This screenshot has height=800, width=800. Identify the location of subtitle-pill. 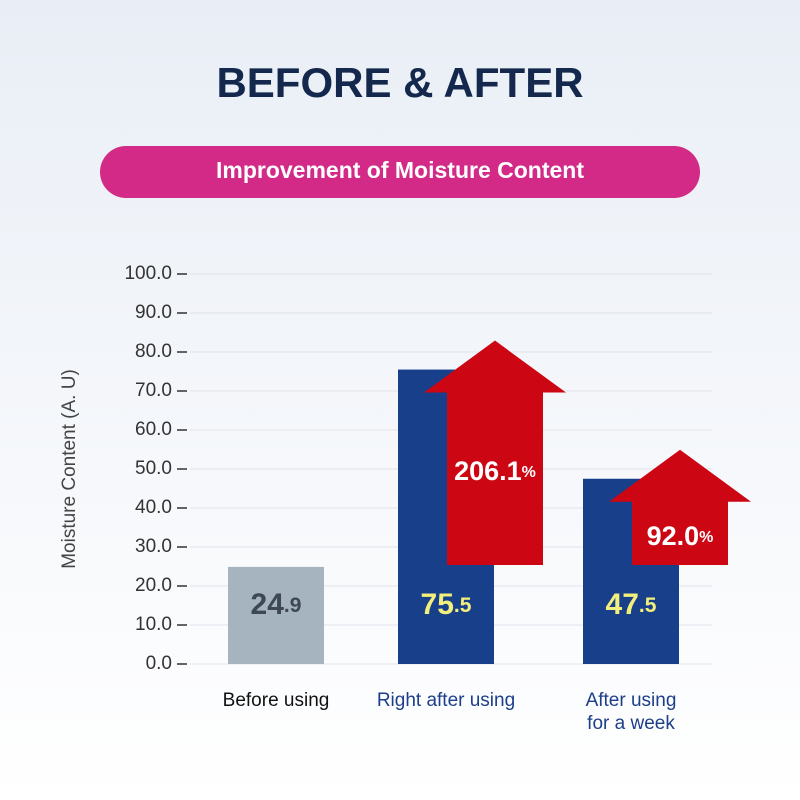
(400, 172).